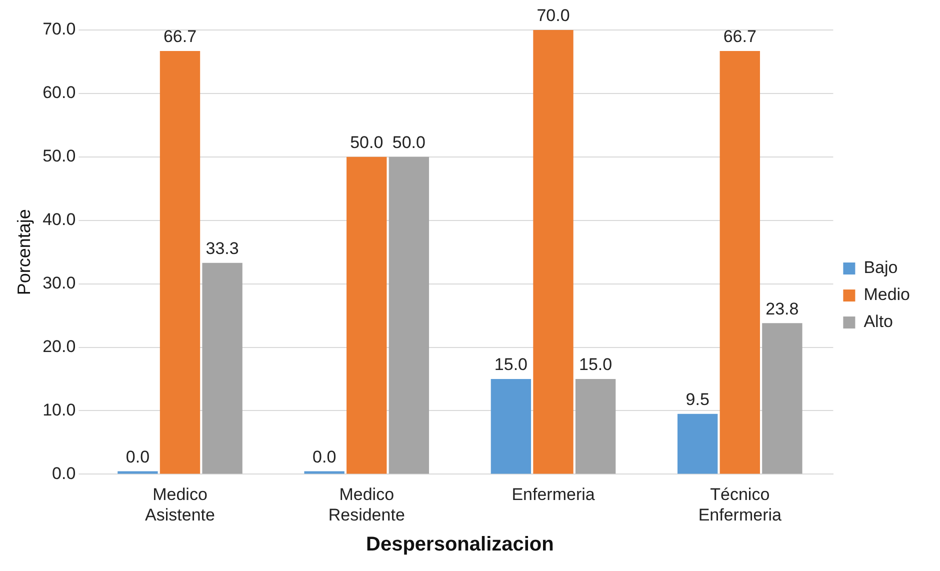 This screenshot has width=940, height=571. What do you see at coordinates (881, 268) in the screenshot?
I see `legend-label: Bajo` at bounding box center [881, 268].